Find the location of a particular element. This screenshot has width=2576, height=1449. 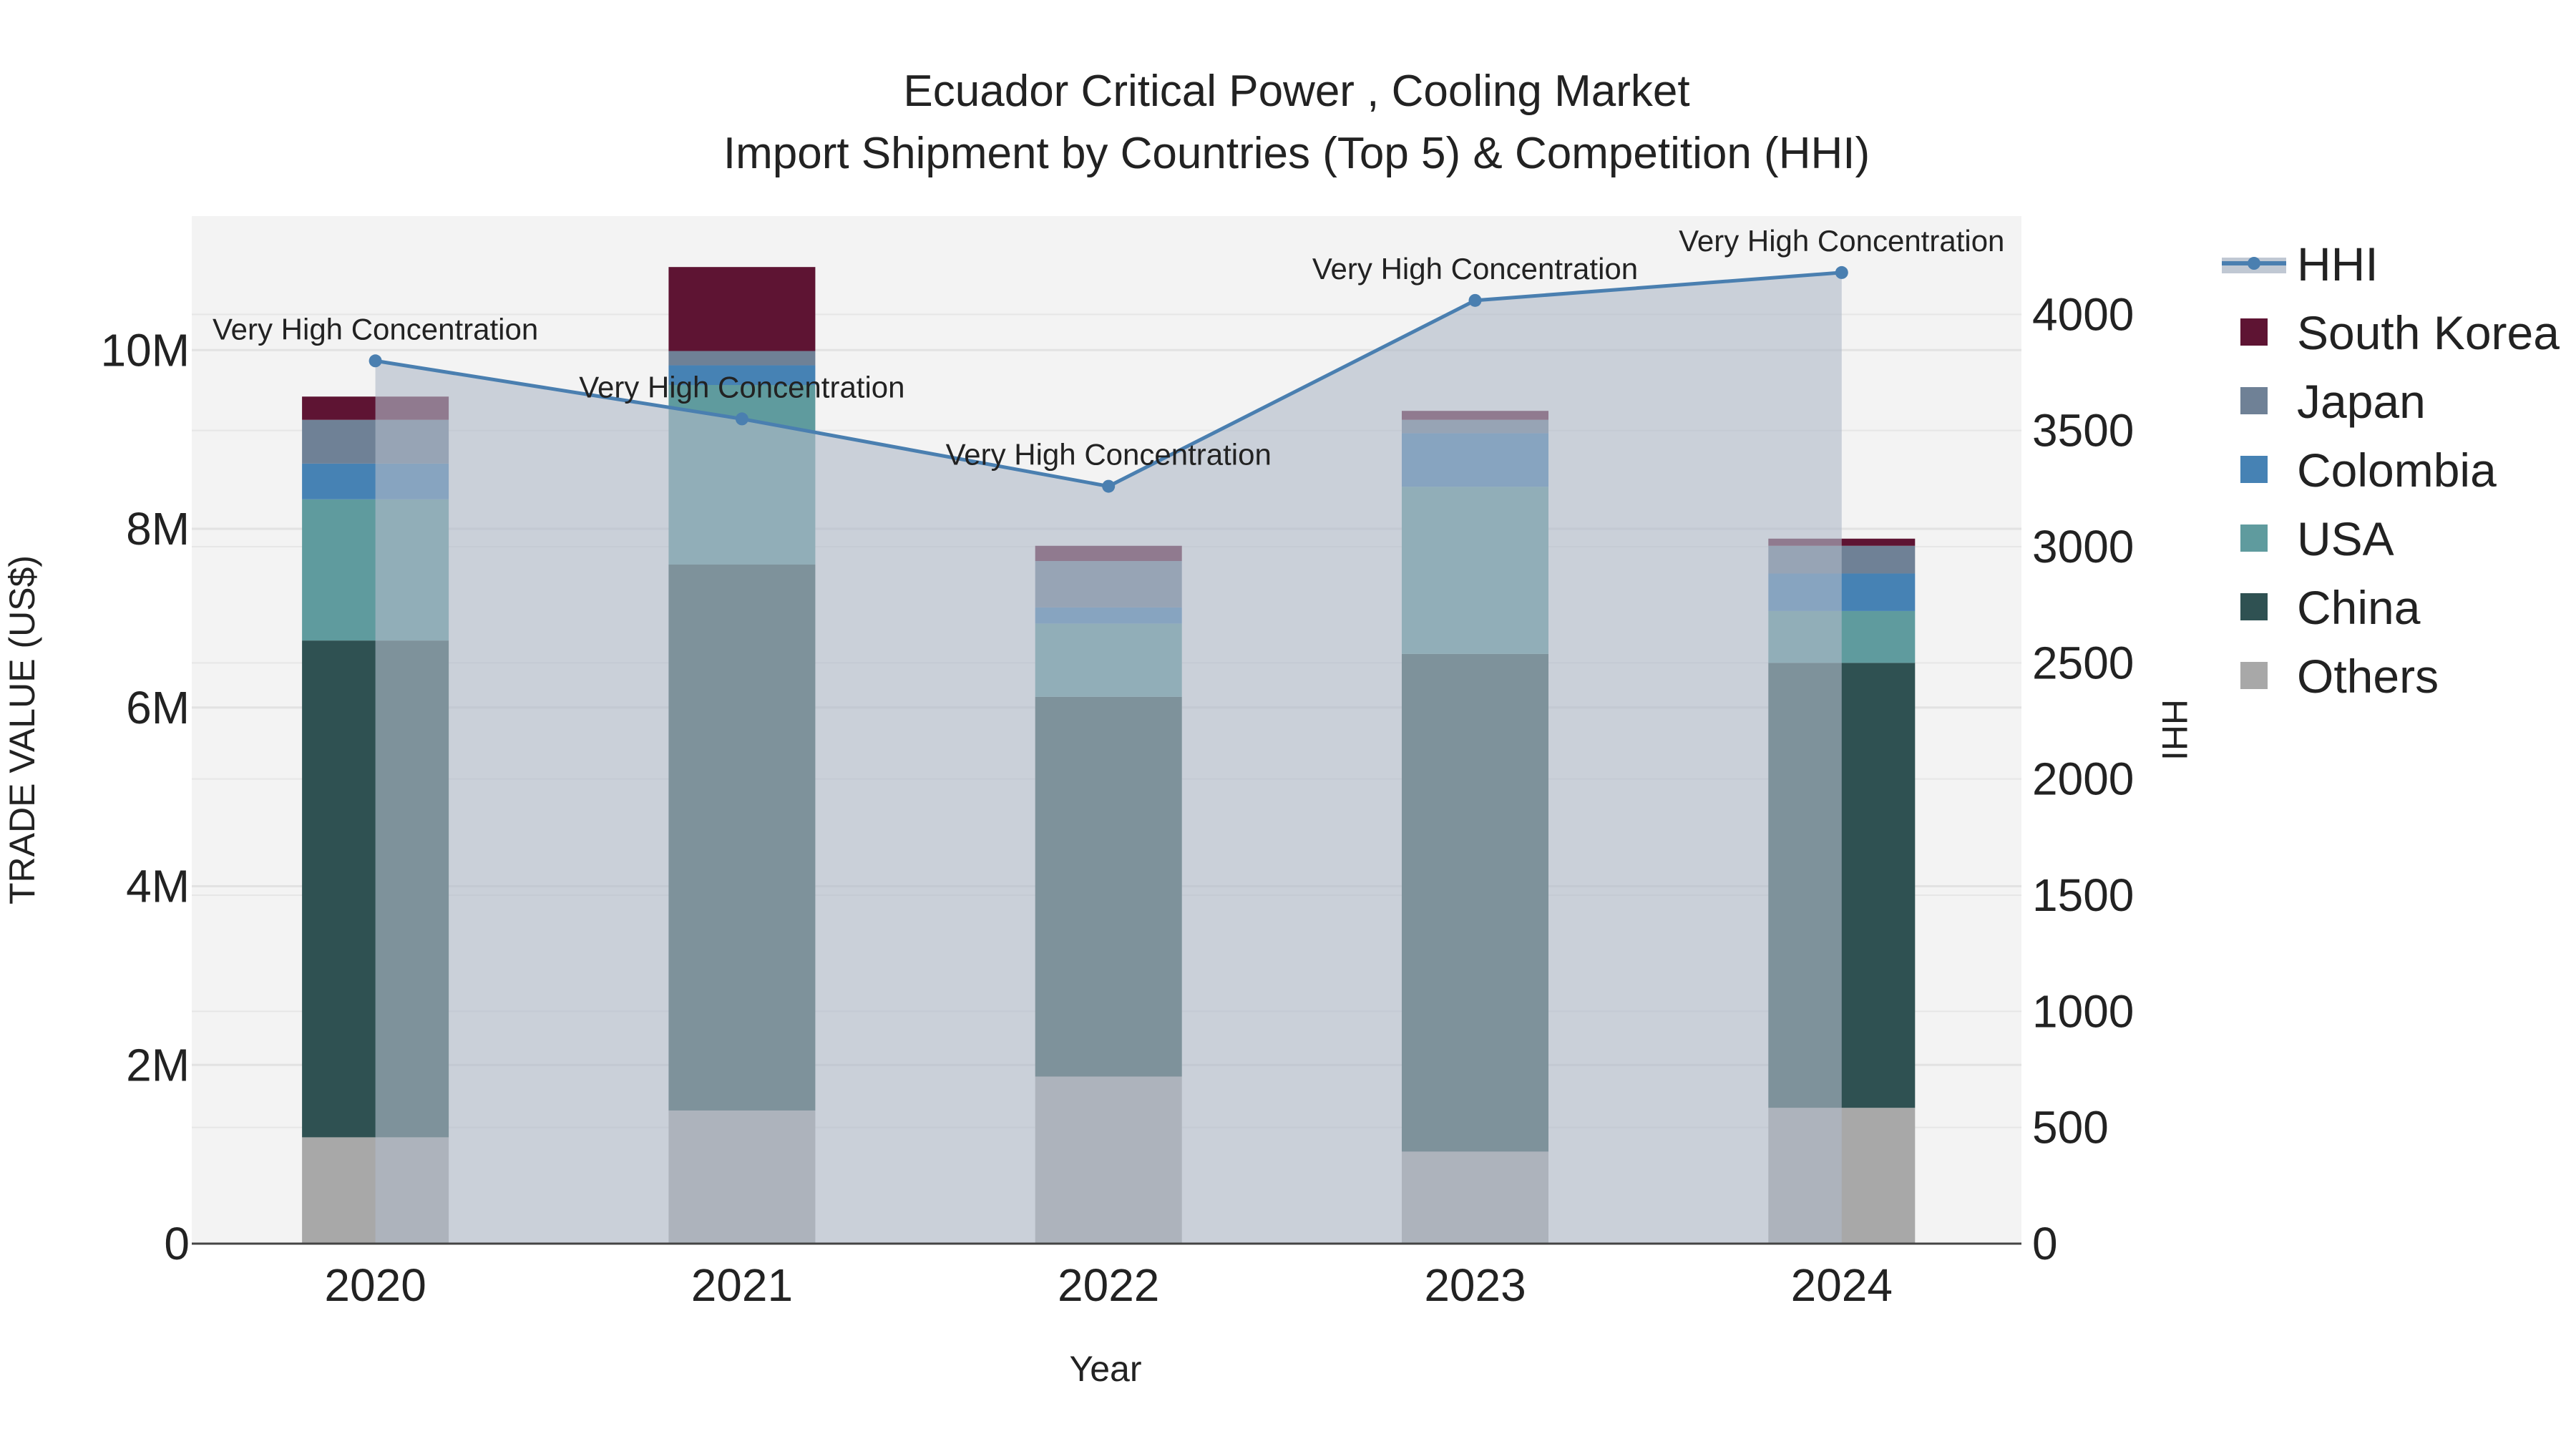

y2-tick-label: 3500 is located at coordinates (2083, 431).